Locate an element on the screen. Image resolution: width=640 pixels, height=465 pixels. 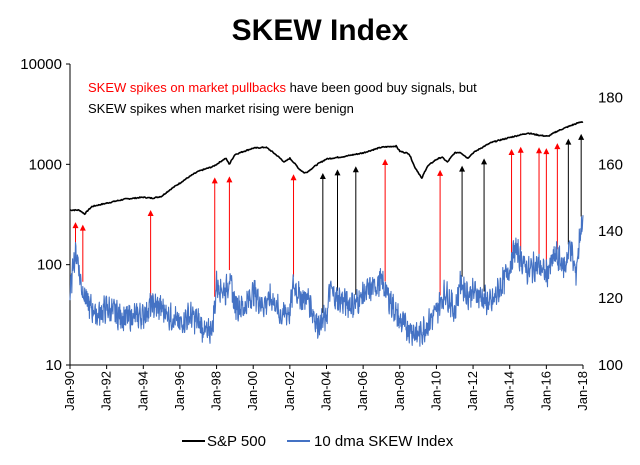
legend-skew-label: 10 dma SKEW Index is located at coordinates (384, 441).